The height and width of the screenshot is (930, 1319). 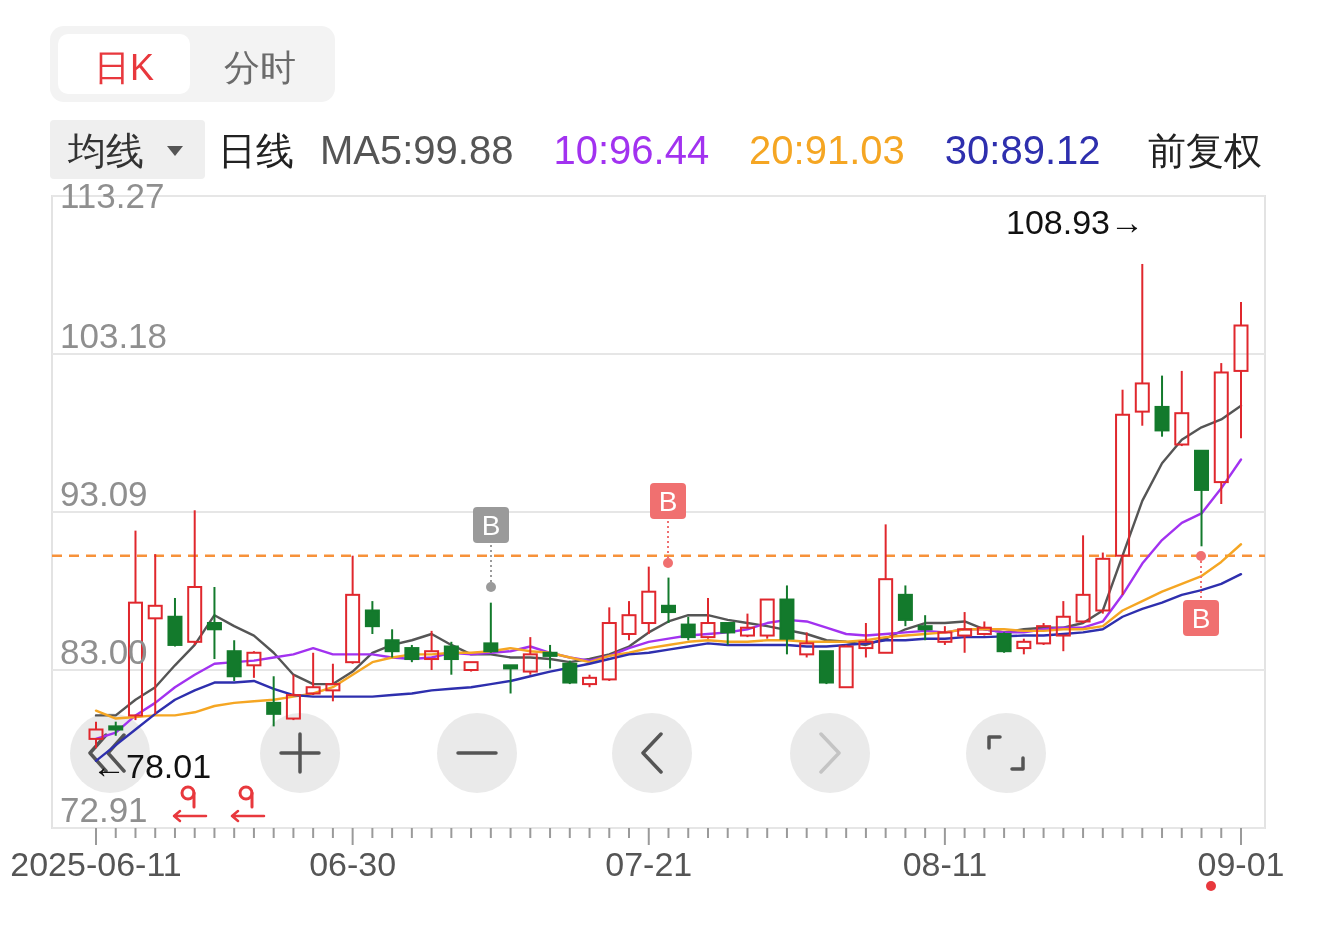 I want to click on x-tick-label: 09-01, so click(x=1241, y=864).